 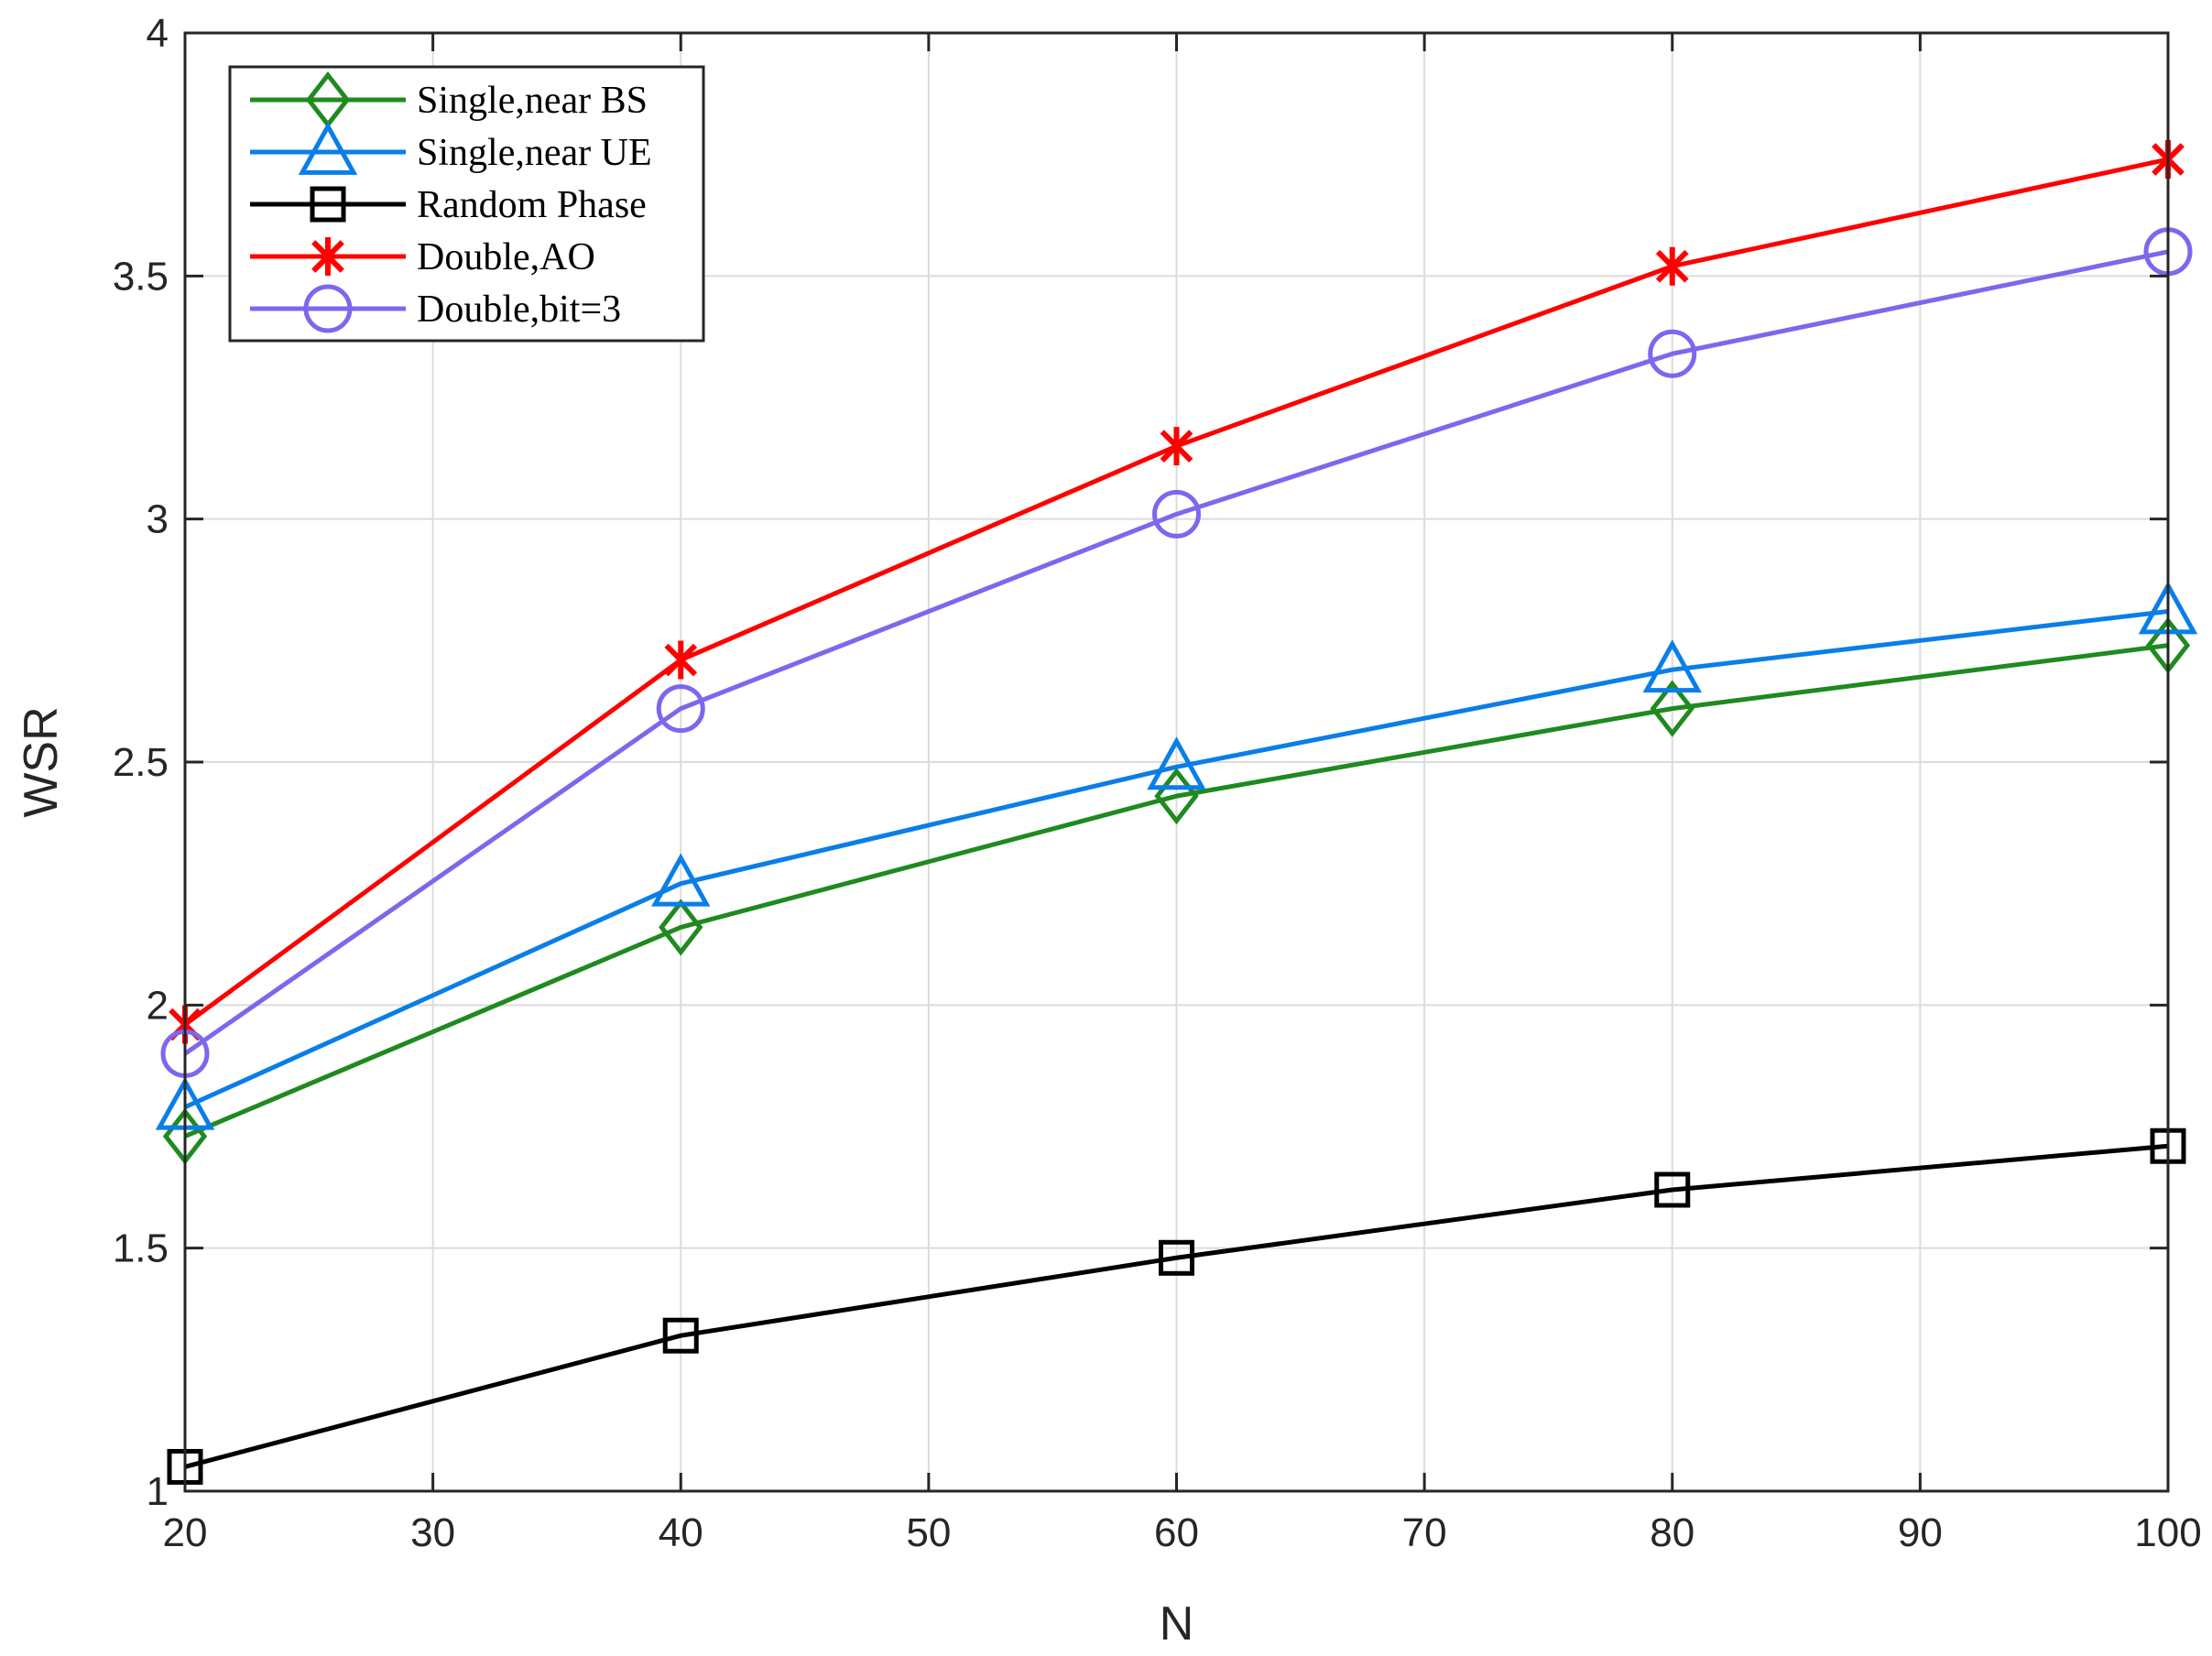 I want to click on x-tick-label: 70, so click(x=1424, y=1532).